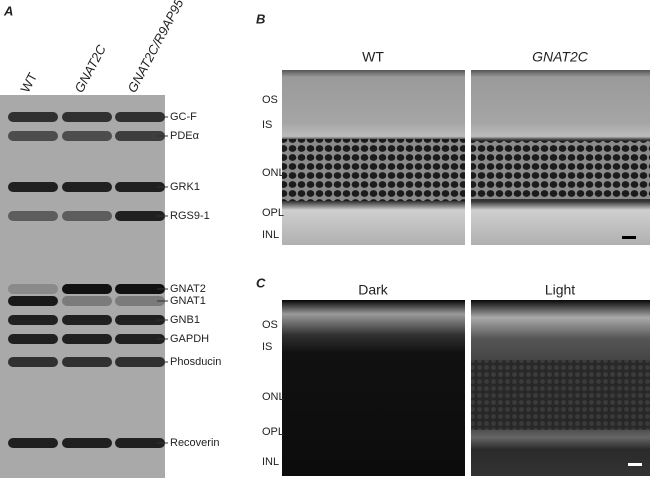 This screenshot has height=478, width=650. What do you see at coordinates (90, 68) in the screenshot?
I see `lane-label: GNAT2C` at bounding box center [90, 68].